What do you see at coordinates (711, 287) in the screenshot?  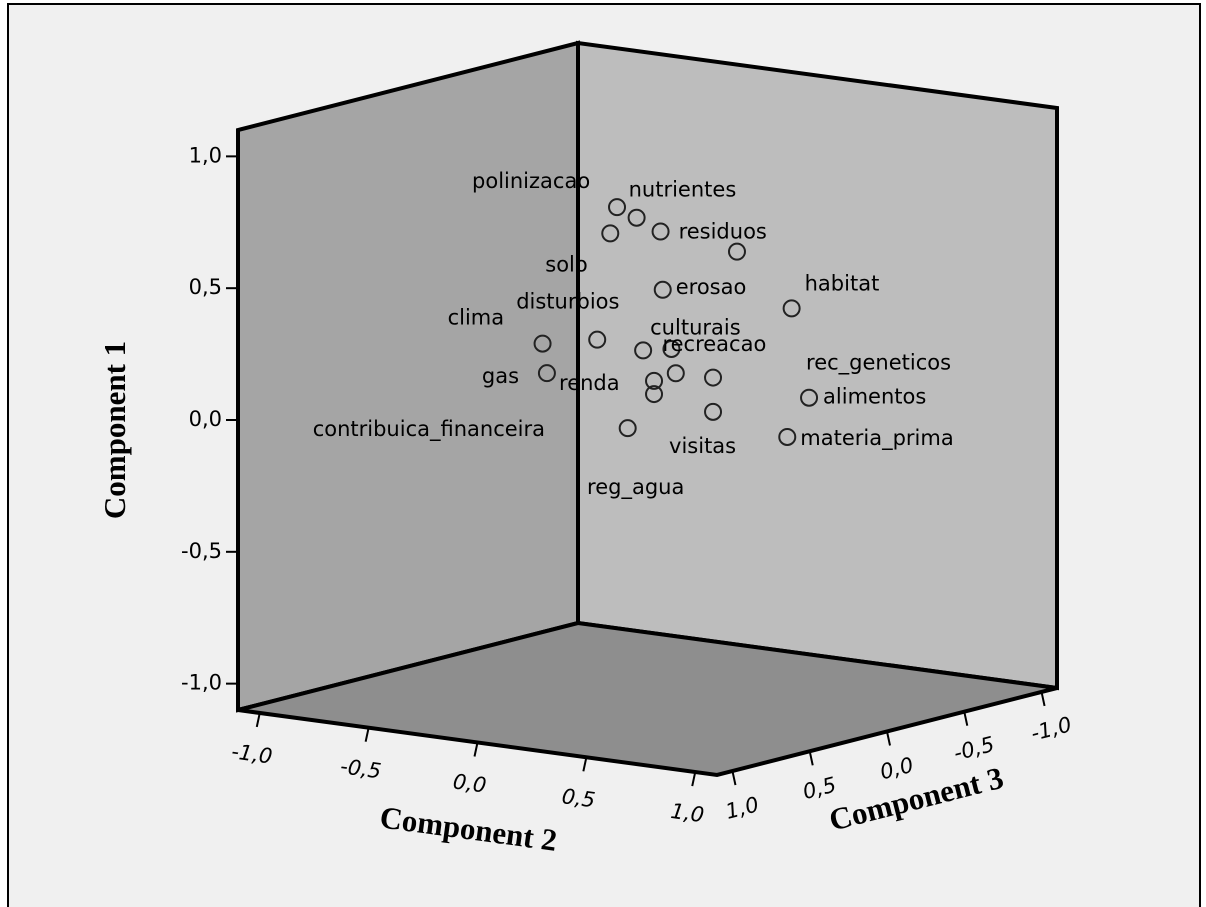 I see `point-label: erosao` at bounding box center [711, 287].